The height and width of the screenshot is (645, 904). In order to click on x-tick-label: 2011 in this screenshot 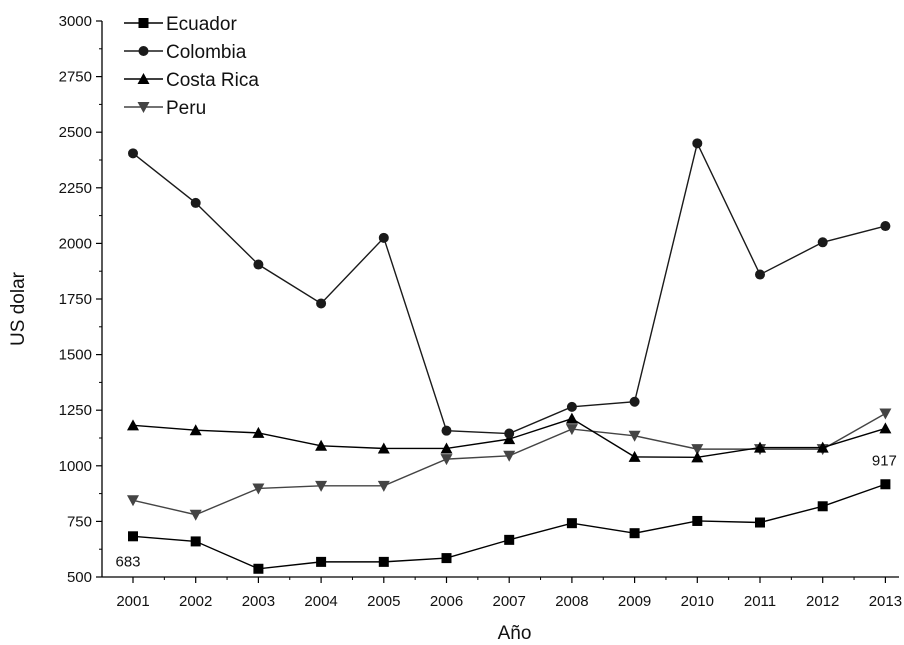, I will do `click(760, 601)`.